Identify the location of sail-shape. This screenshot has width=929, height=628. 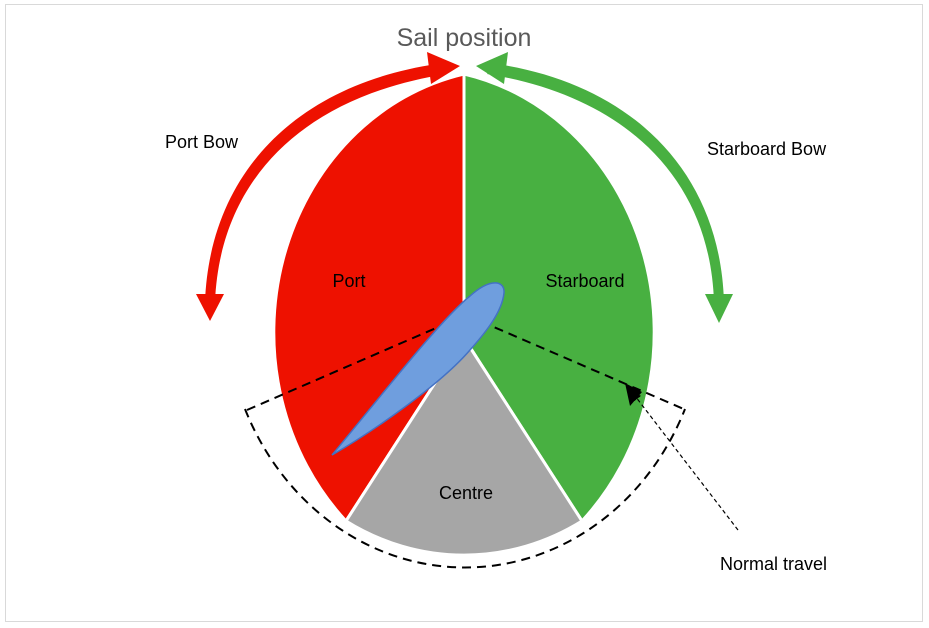
(418, 369).